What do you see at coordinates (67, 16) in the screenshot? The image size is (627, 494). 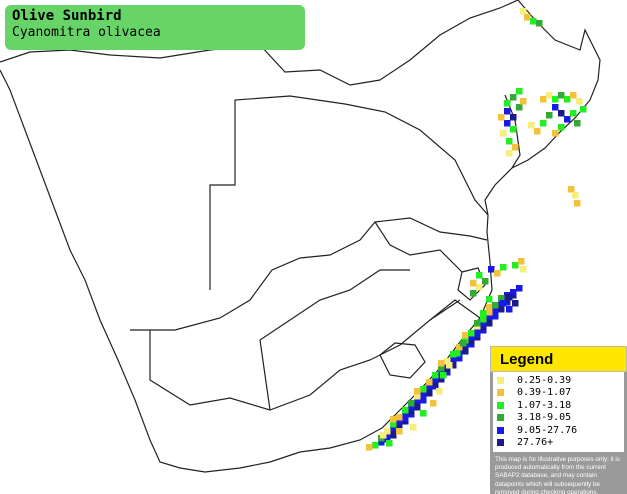 I see `title: Olive Sunbird` at bounding box center [67, 16].